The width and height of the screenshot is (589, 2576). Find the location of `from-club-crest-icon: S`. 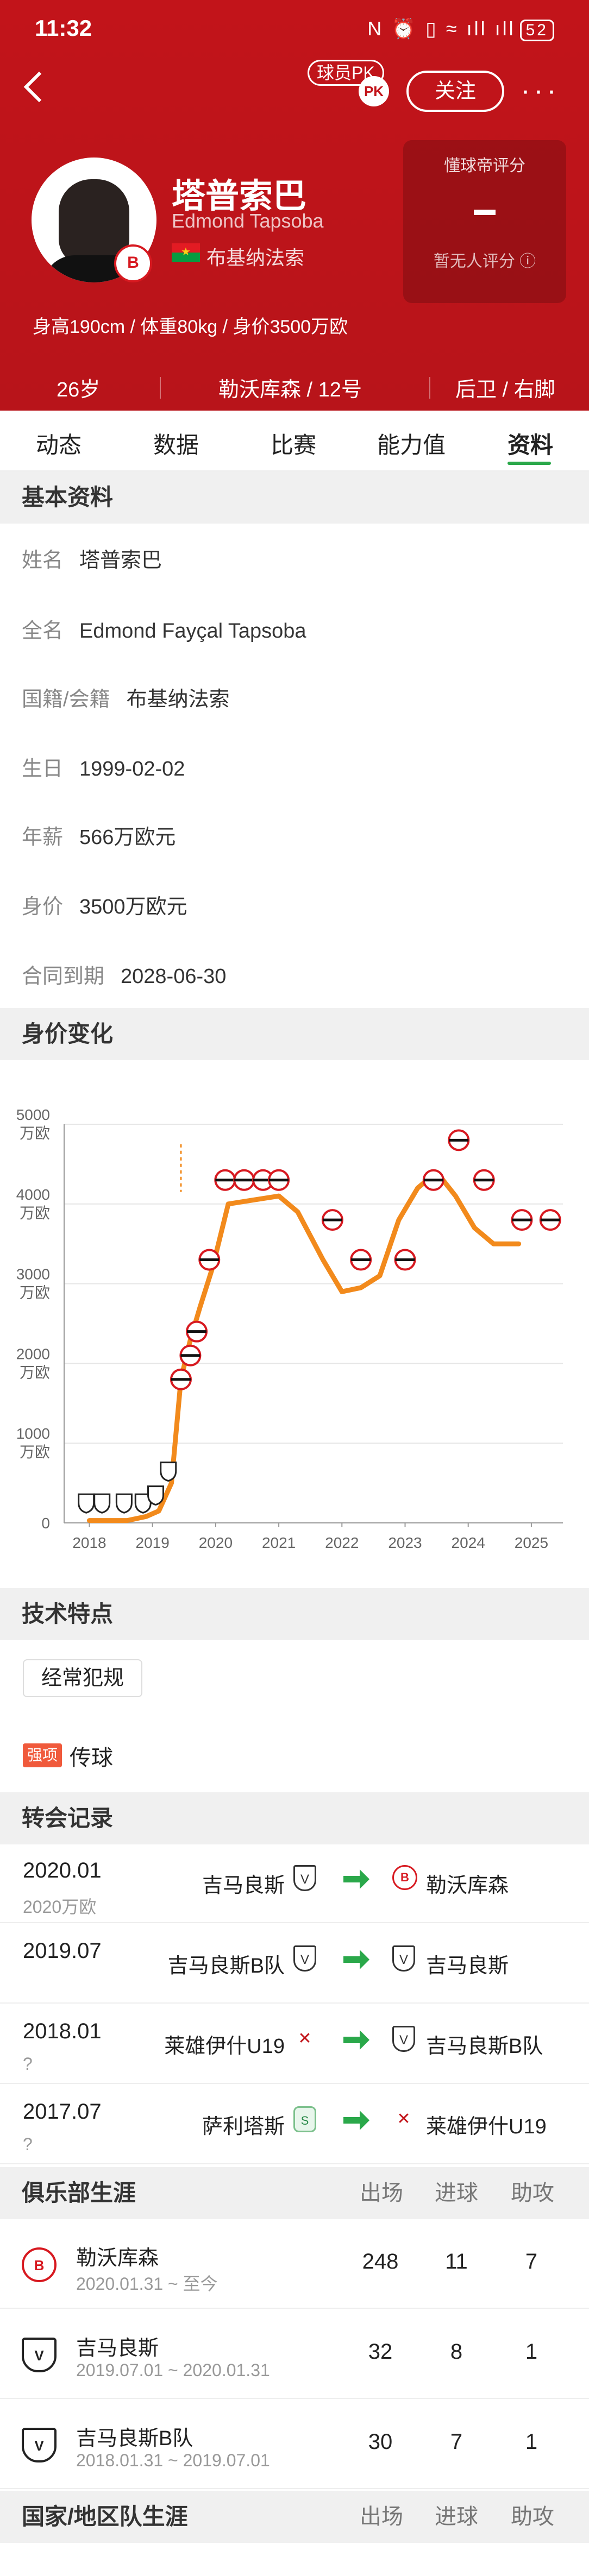

from-club-crest-icon: S is located at coordinates (305, 2119).